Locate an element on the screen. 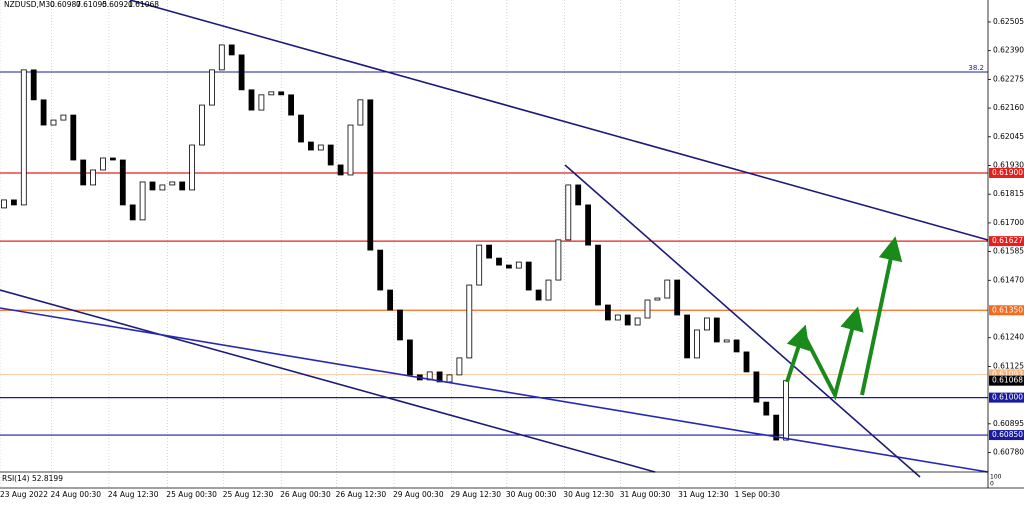 This screenshot has height=505, width=1024. header-value: 0.61095 is located at coordinates (91, 4).